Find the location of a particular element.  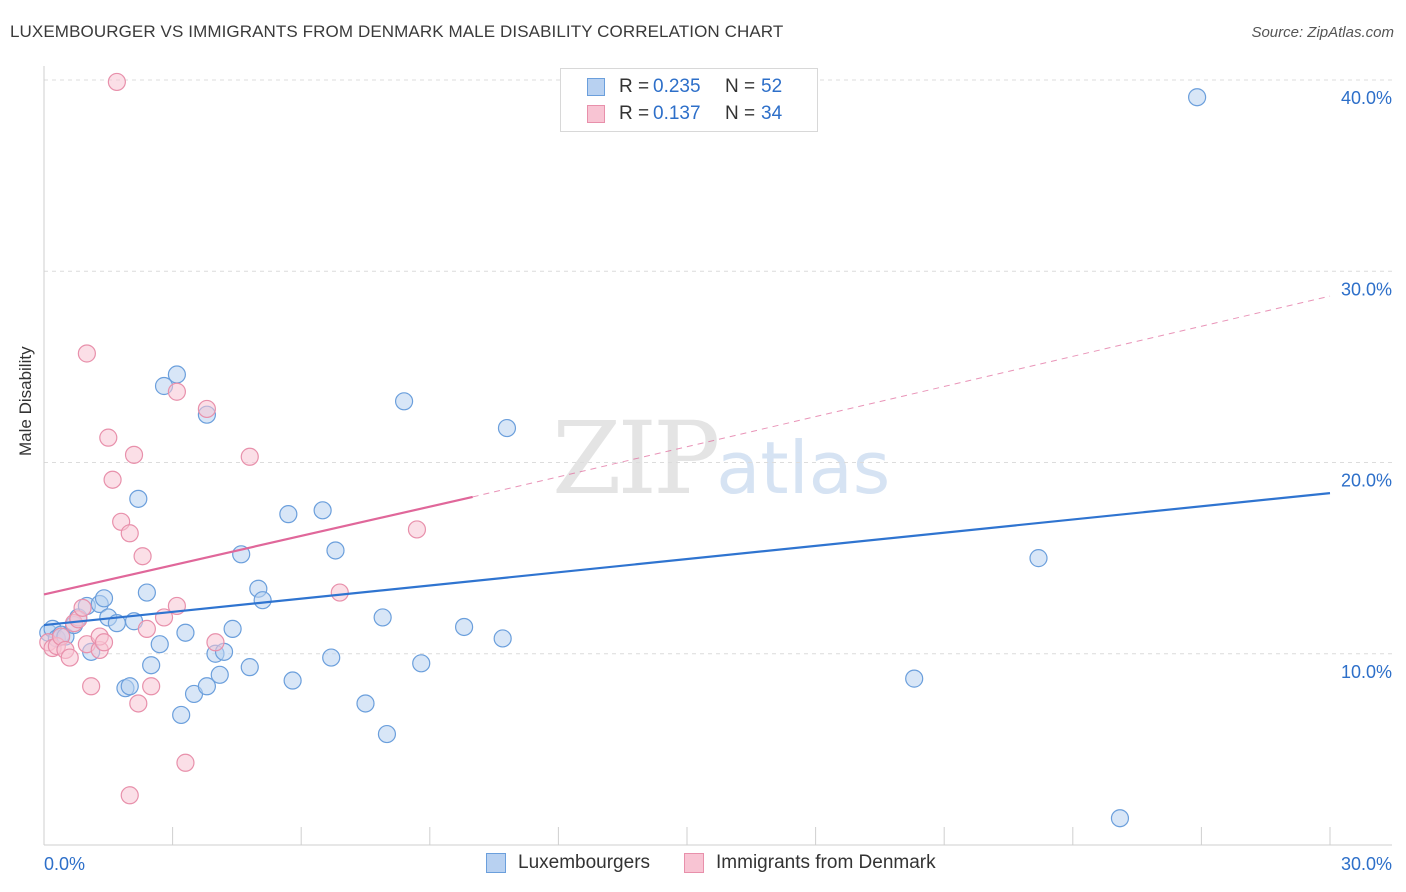

legend-label-denmark: Immigrants from Denmark is located at coordinates (826, 862).